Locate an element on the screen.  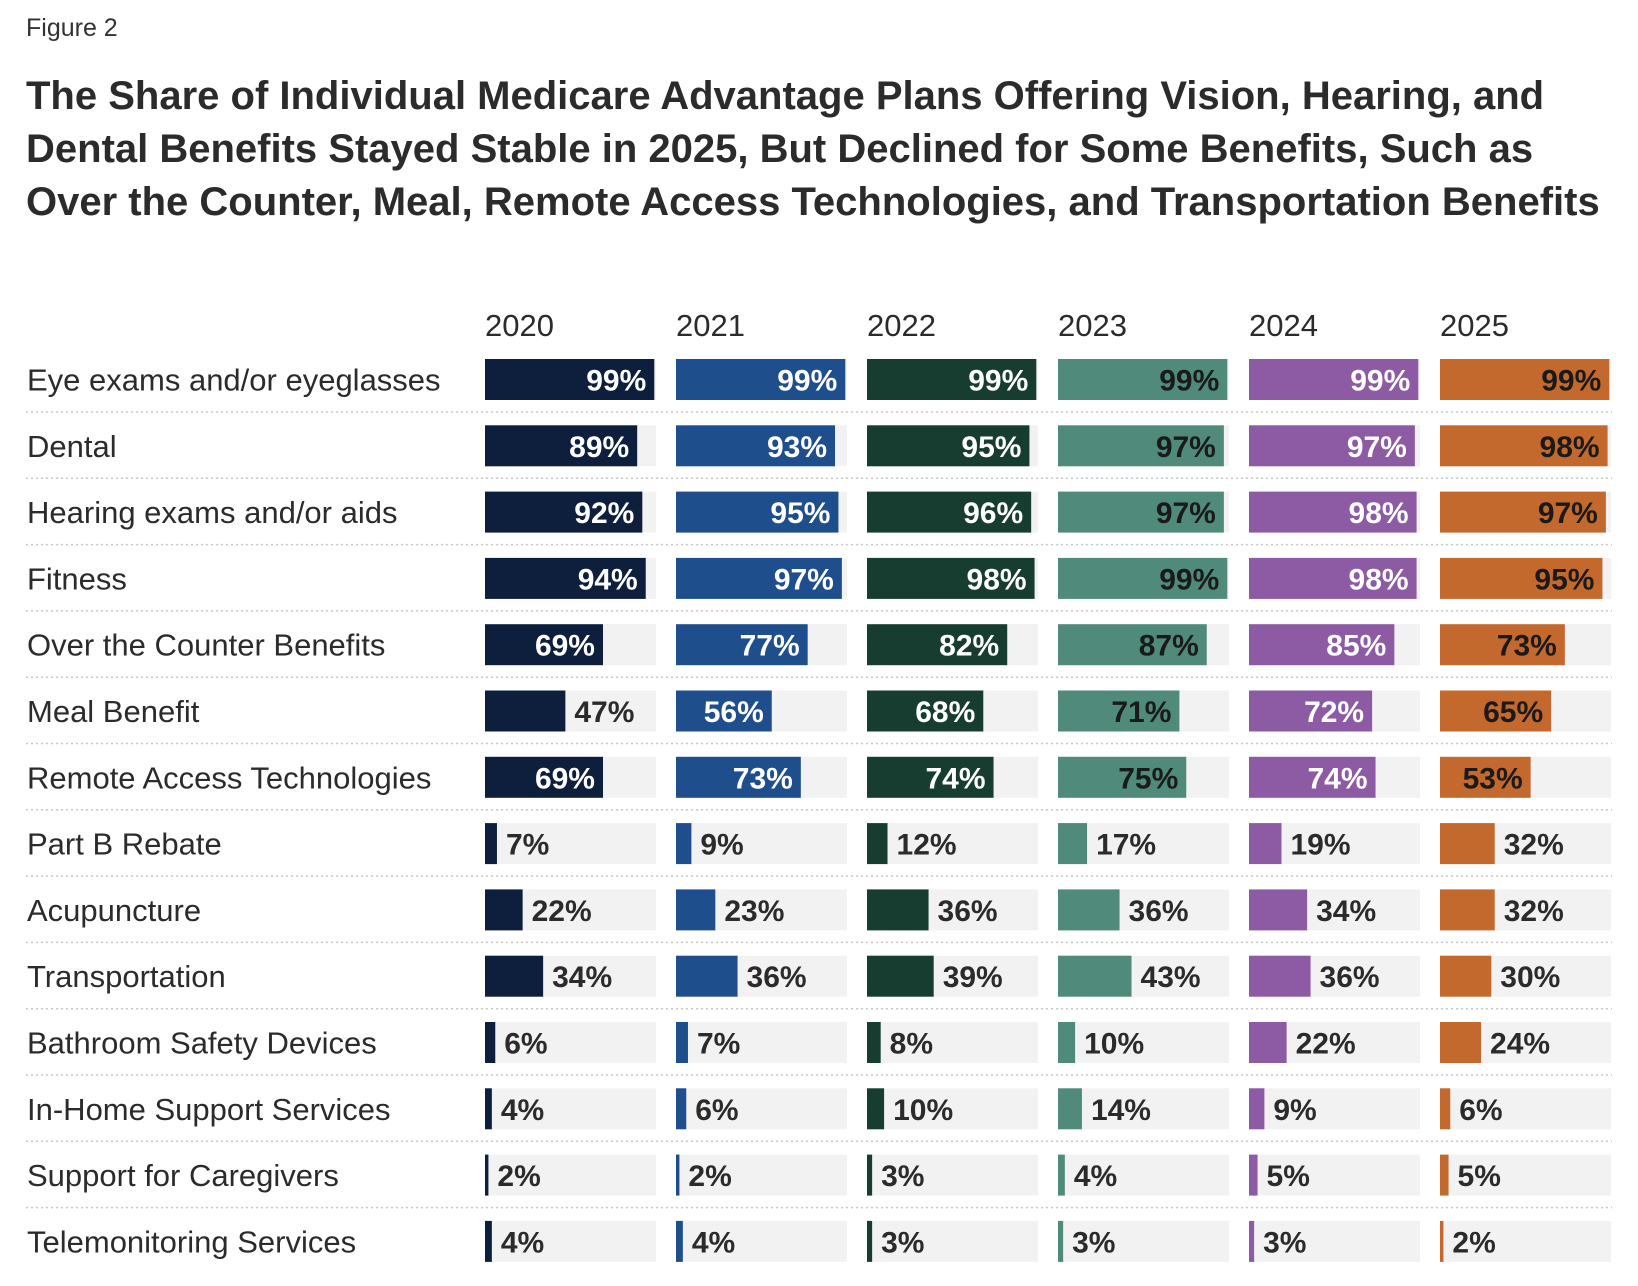
year-label-2022: 2022 is located at coordinates (901, 325).